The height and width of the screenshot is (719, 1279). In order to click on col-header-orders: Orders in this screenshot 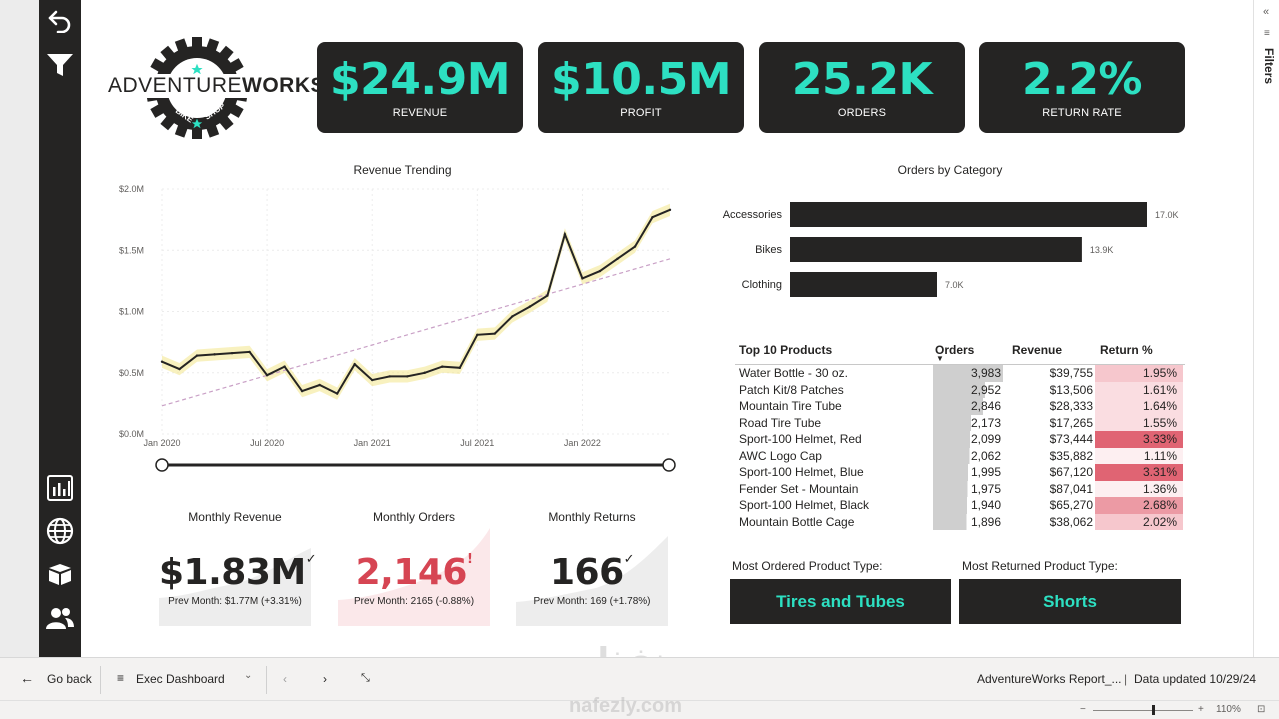, I will do `click(955, 350)`.